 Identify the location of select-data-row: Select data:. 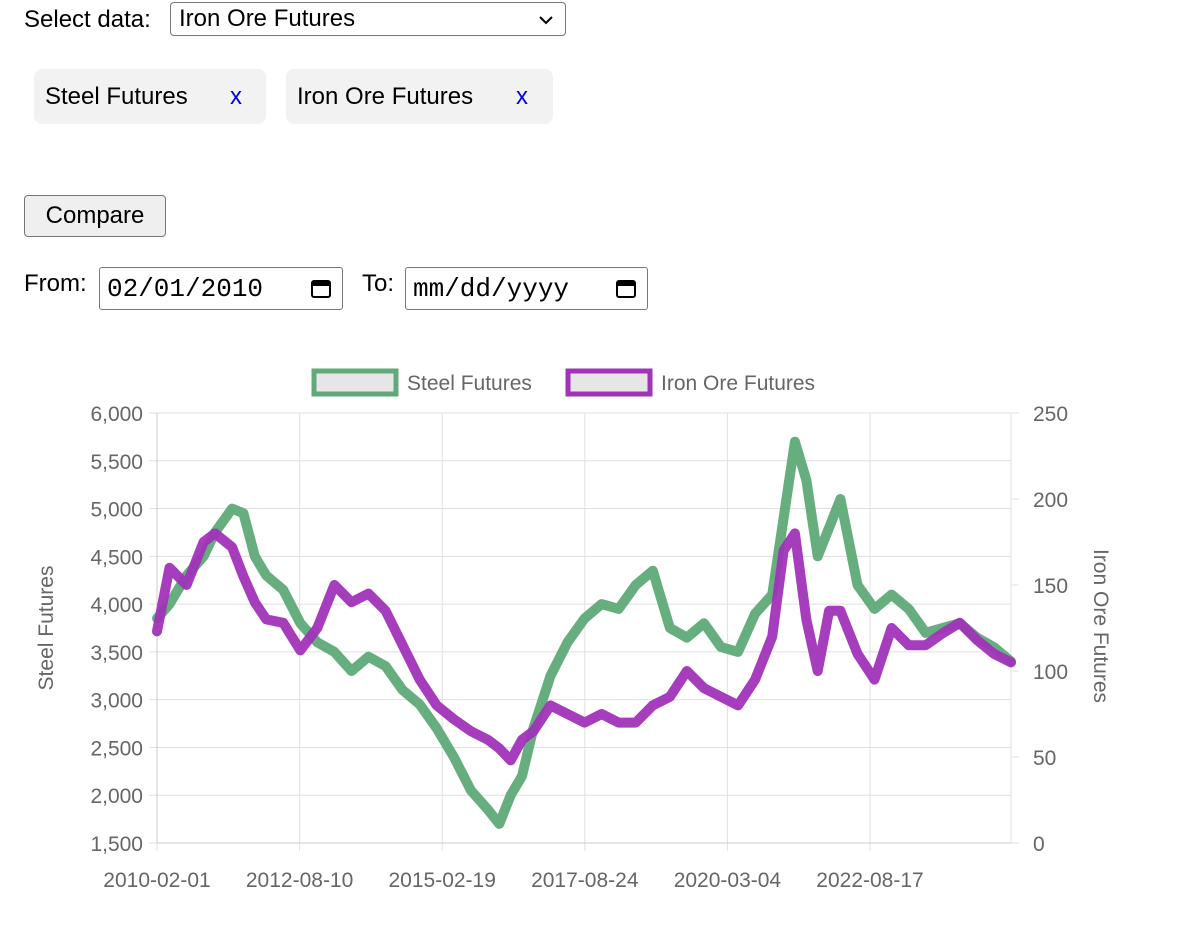
(87, 20).